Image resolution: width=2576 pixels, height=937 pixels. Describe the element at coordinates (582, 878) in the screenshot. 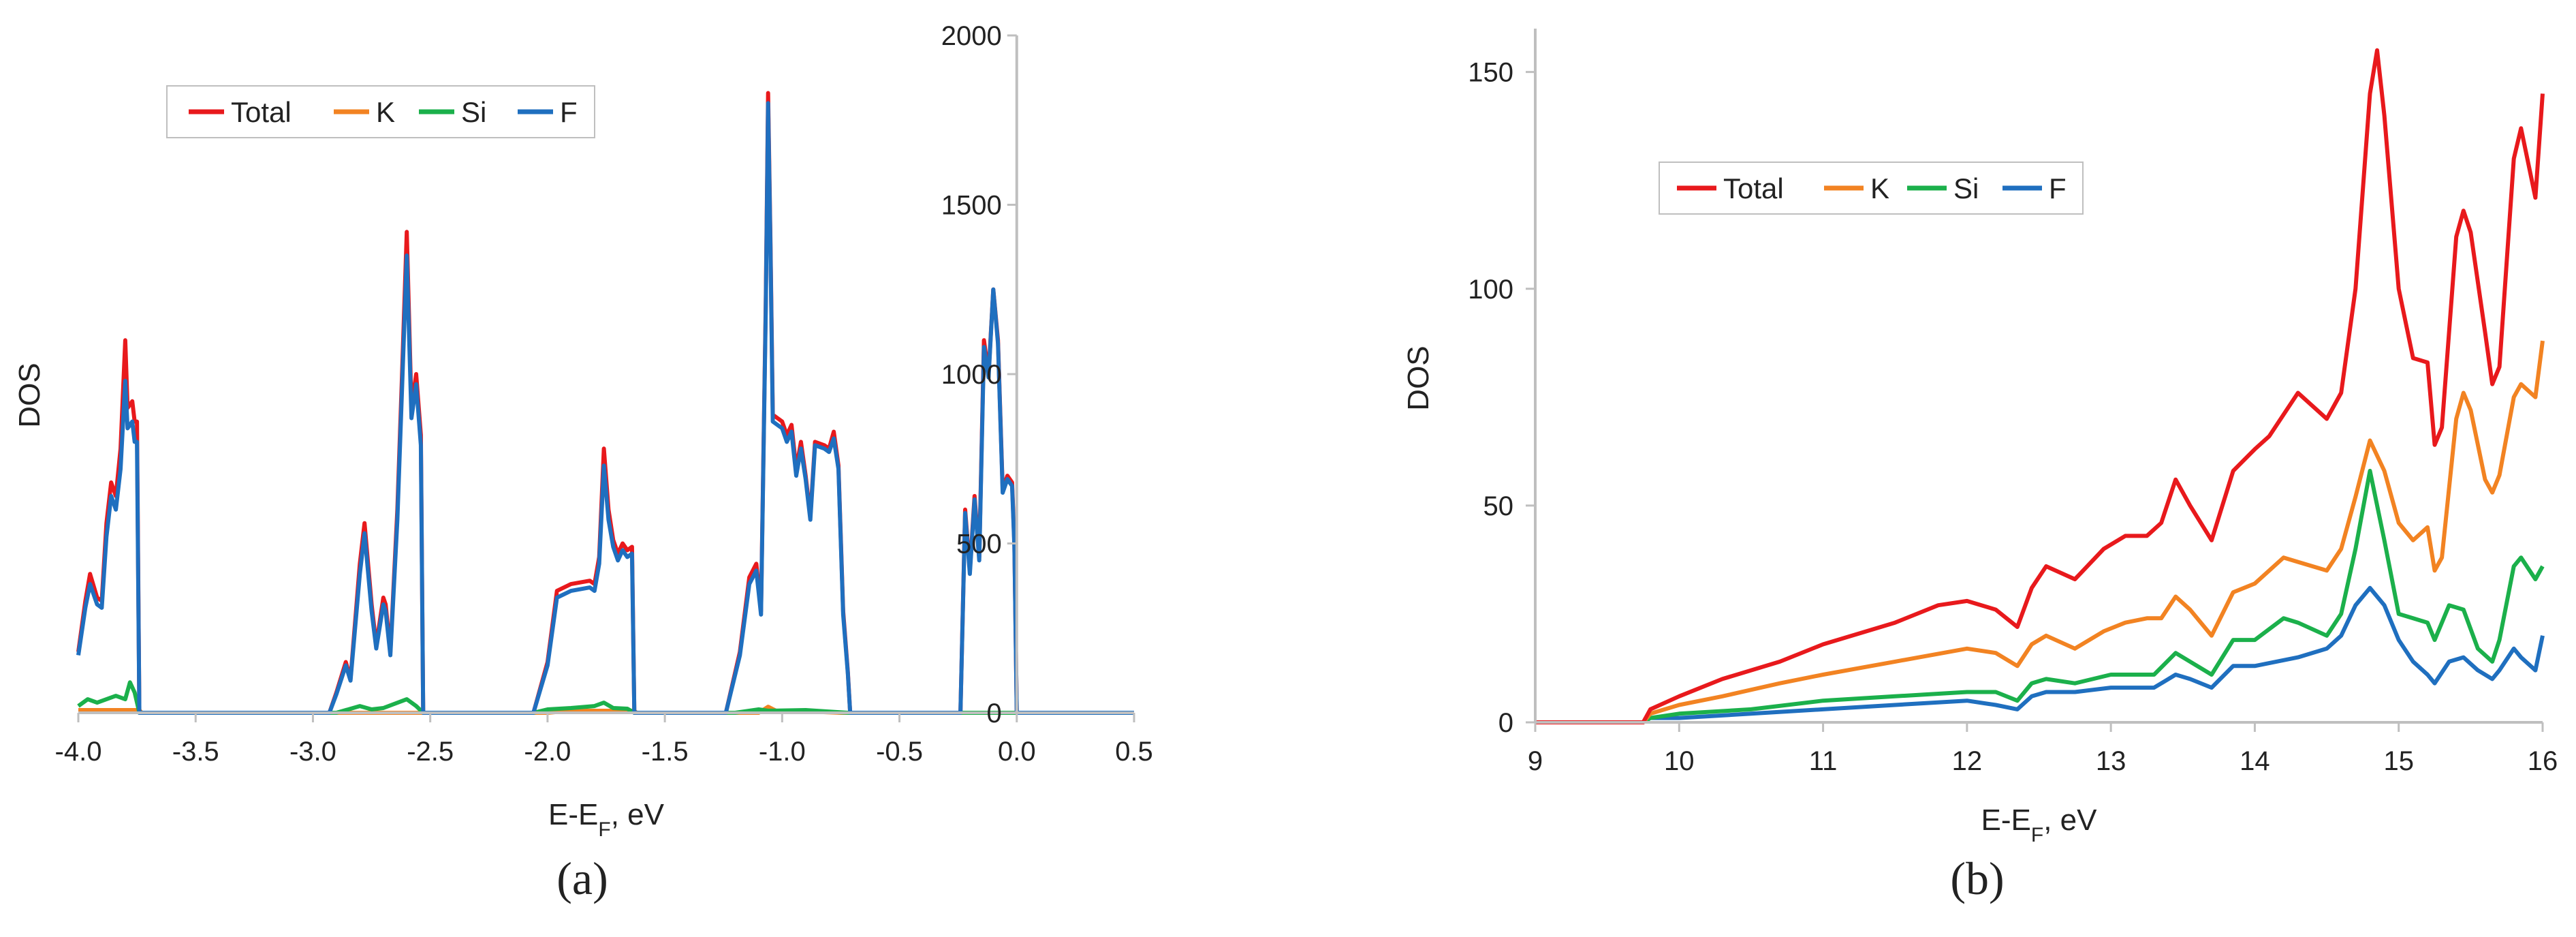

I see `panel-label-a: (a)` at that location.